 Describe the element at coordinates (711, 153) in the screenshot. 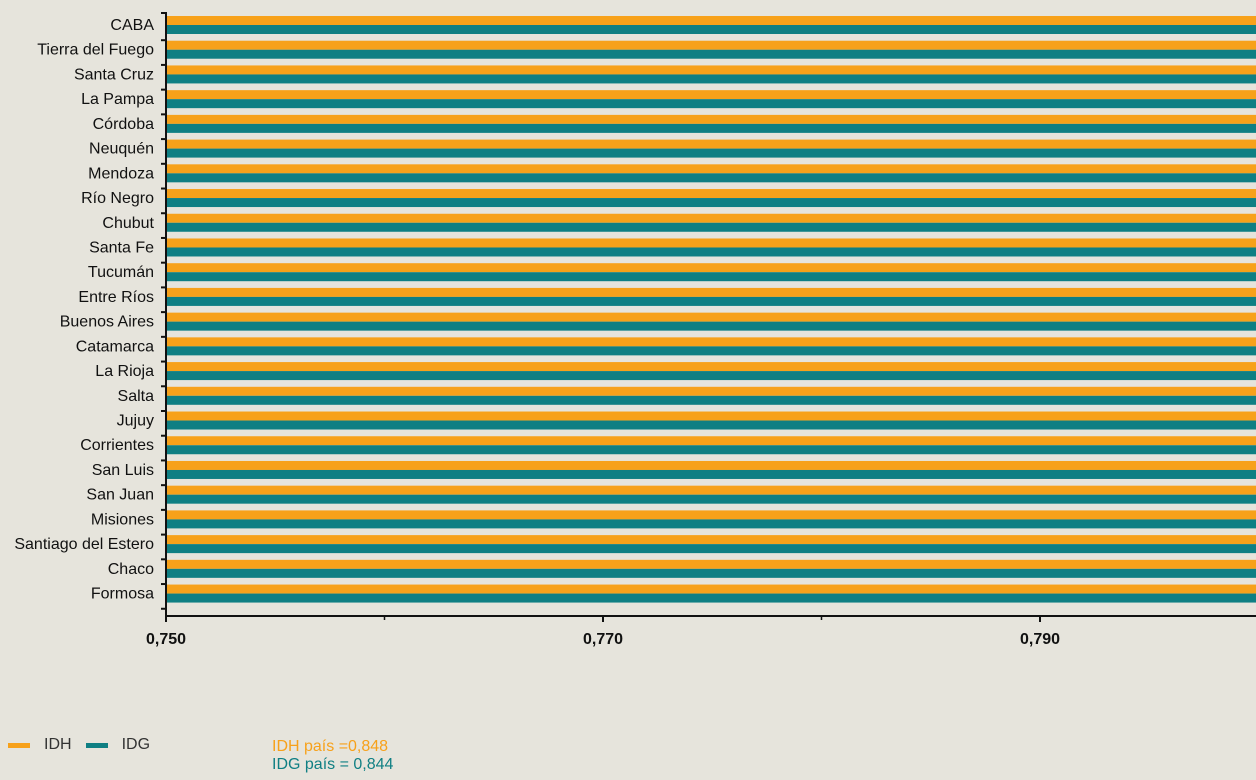

I see `bar-idg-neuquen` at that location.